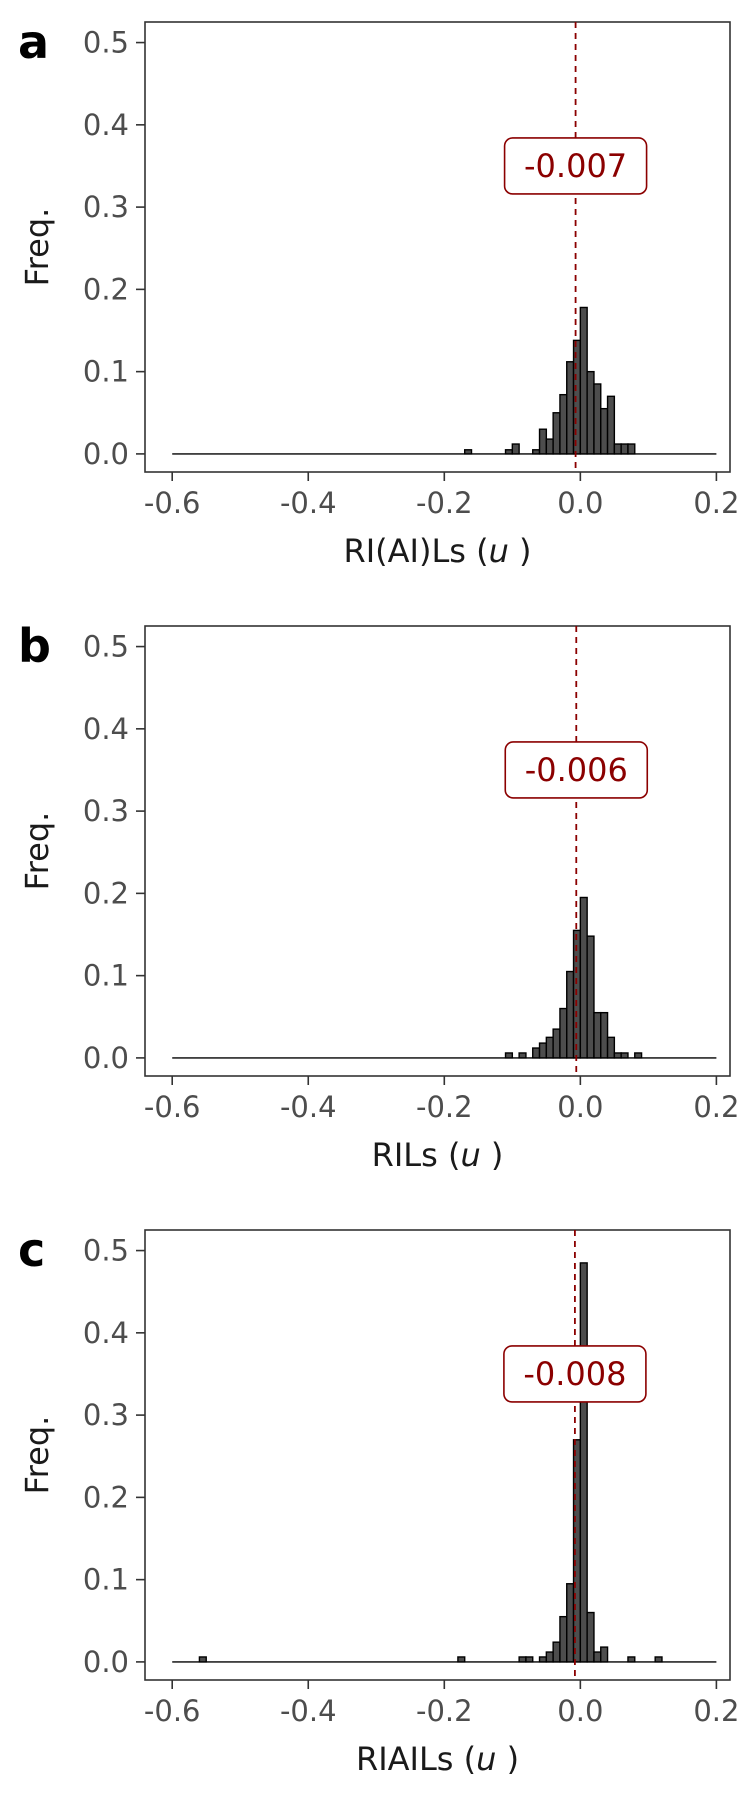 This screenshot has height=1800, width=750. I want to click on mean-annotation-text: -0.006, so click(576, 770).